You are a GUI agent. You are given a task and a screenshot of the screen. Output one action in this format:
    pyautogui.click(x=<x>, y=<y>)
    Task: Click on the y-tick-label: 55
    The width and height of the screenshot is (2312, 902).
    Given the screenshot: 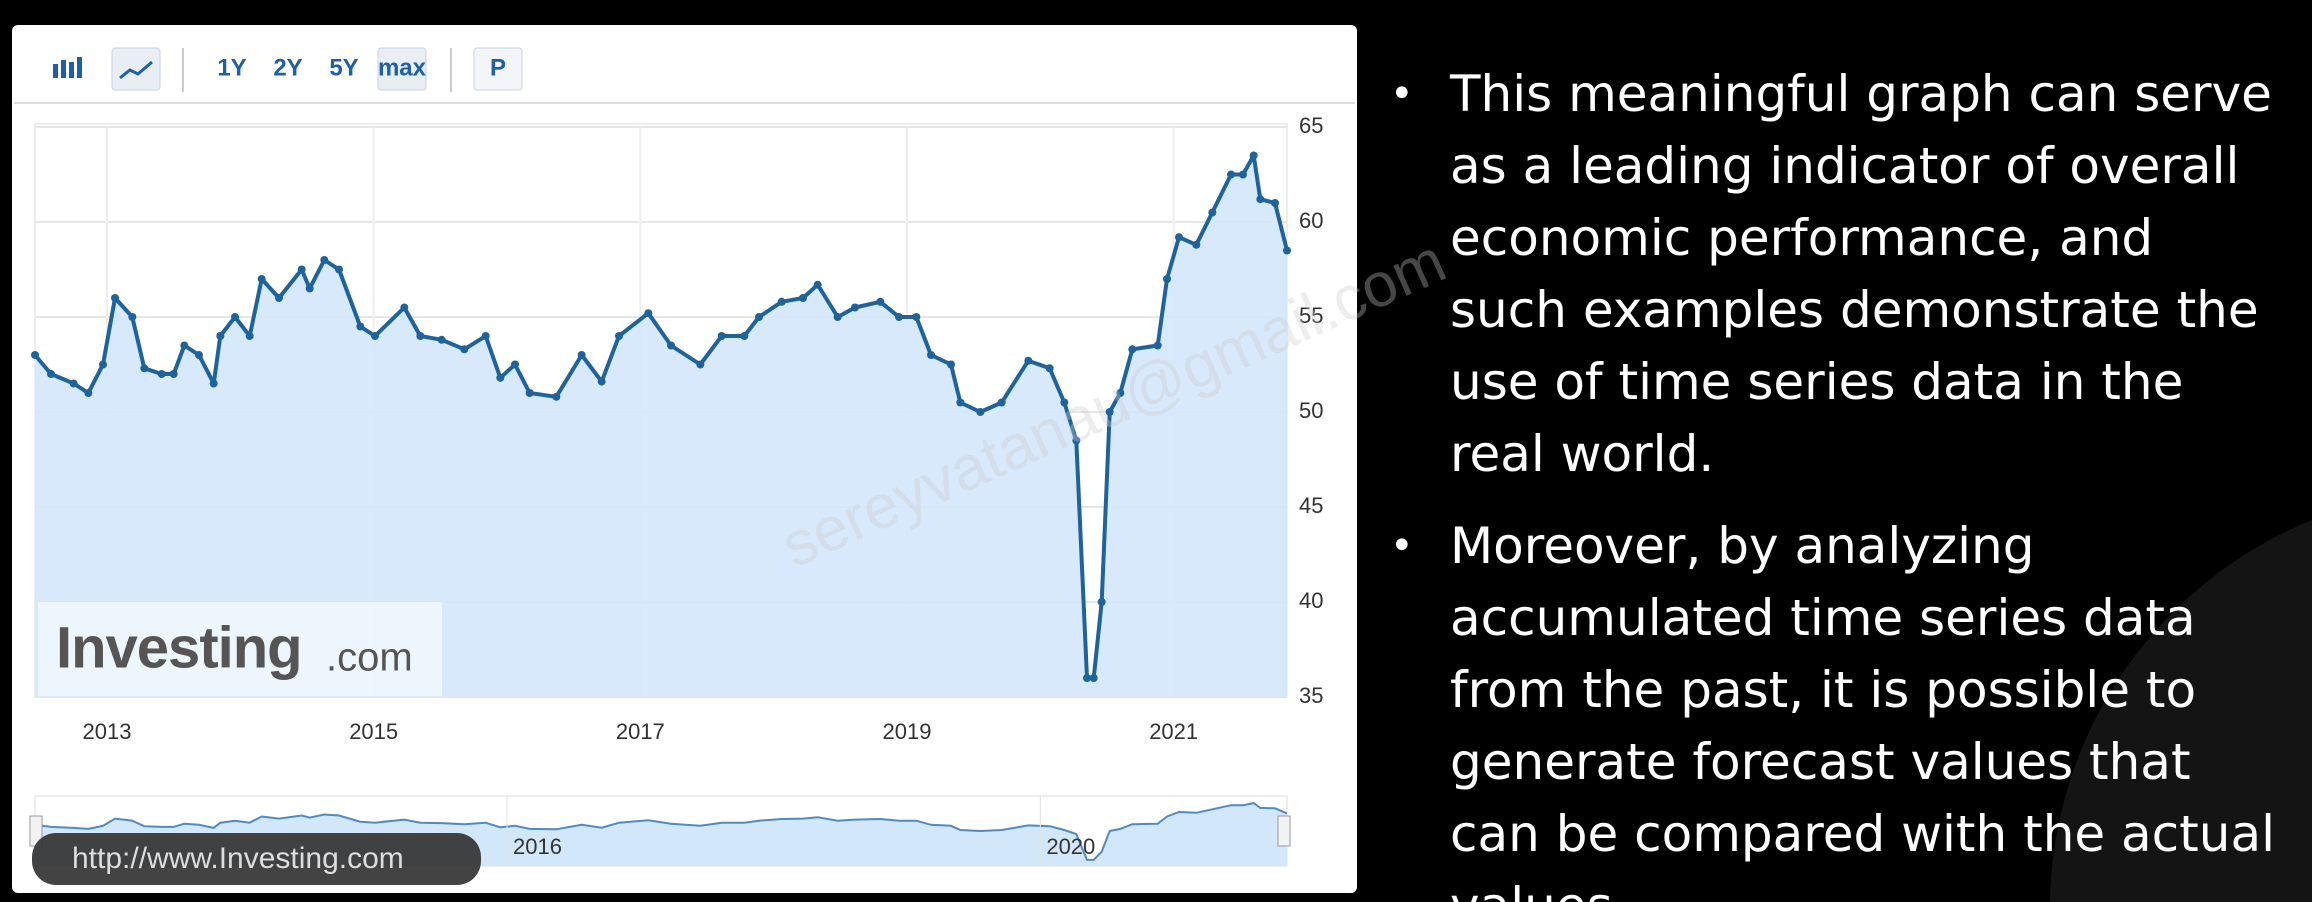 What is the action you would take?
    pyautogui.click(x=1311, y=315)
    